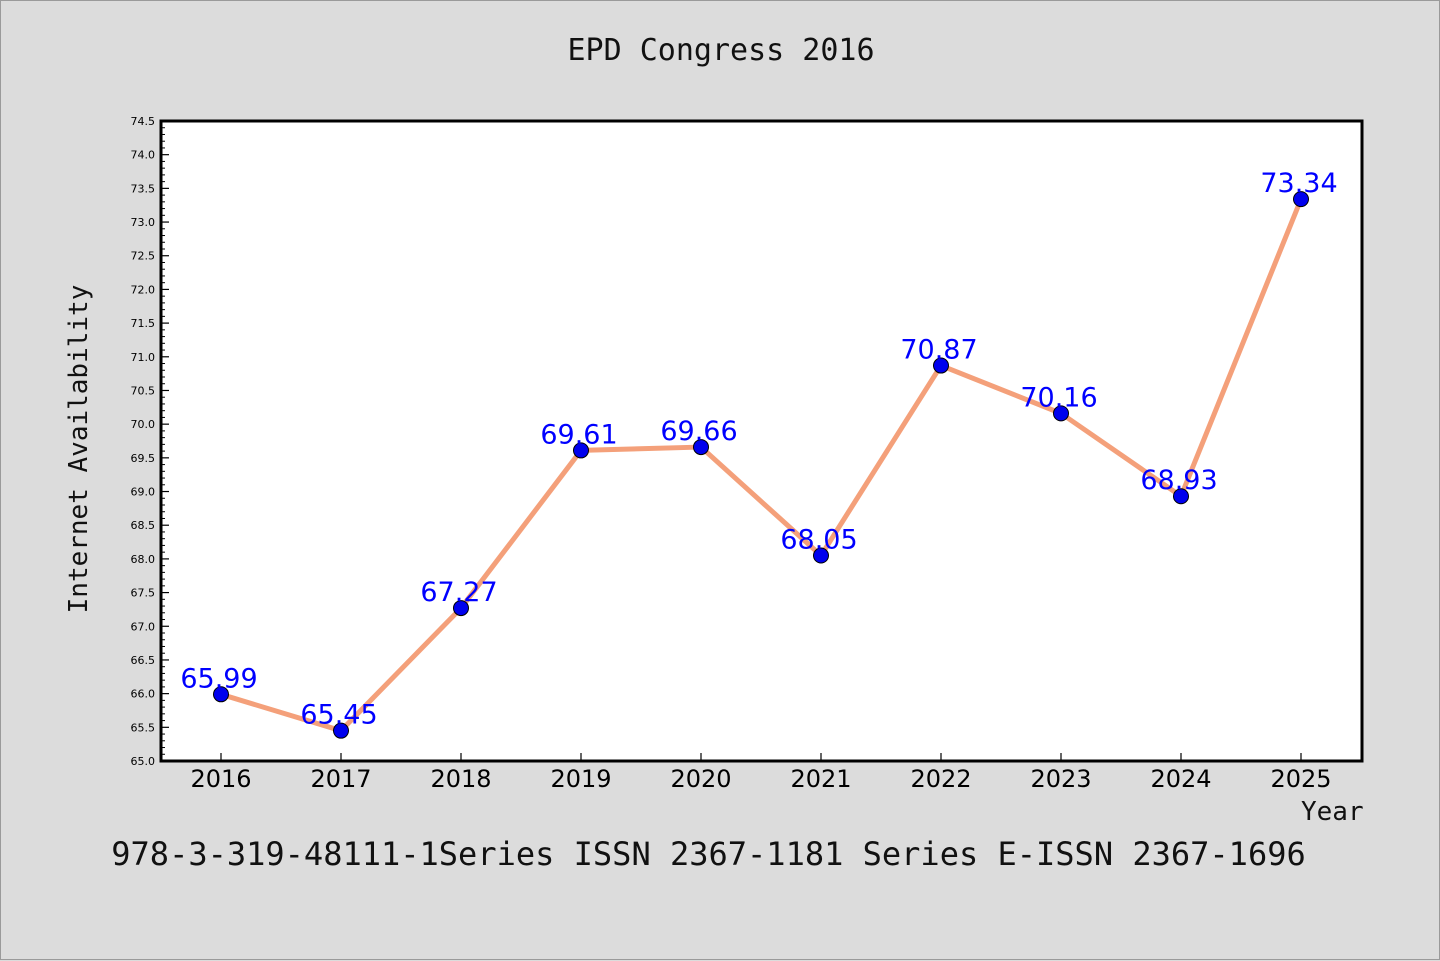 The image size is (1440, 961). Describe the element at coordinates (143, 694) in the screenshot. I see `y-tick-label: 66.0` at that location.